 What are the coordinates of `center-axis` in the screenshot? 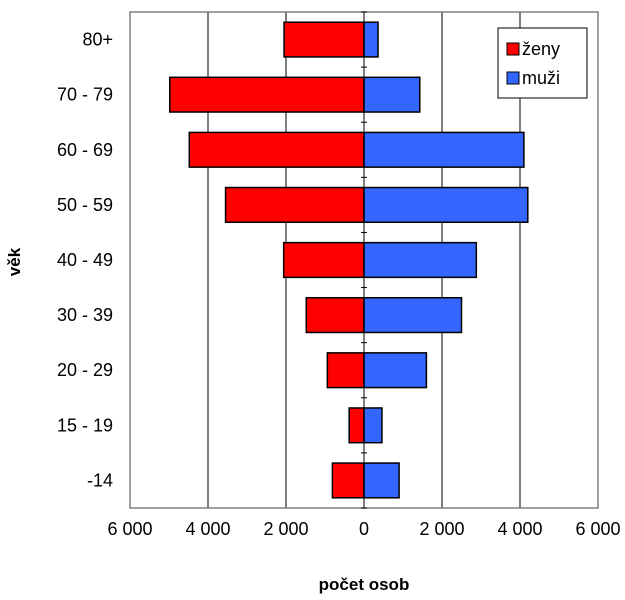 It's located at (364, 260).